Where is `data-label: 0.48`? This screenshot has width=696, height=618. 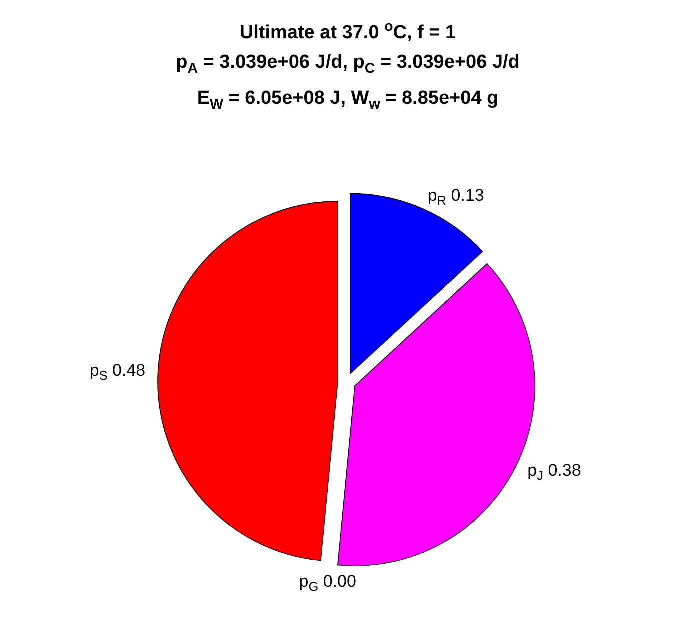 data-label: 0.48 is located at coordinates (129, 370).